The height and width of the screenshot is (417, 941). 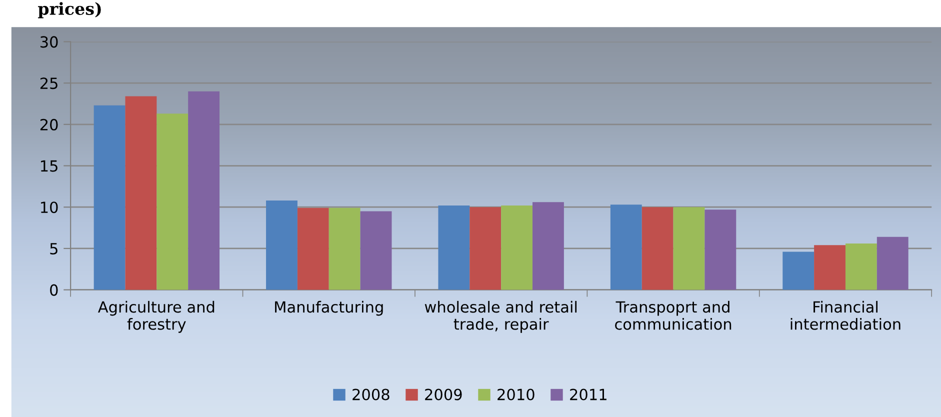 What do you see at coordinates (54, 290) in the screenshot?
I see `y-tick-label: 0` at bounding box center [54, 290].